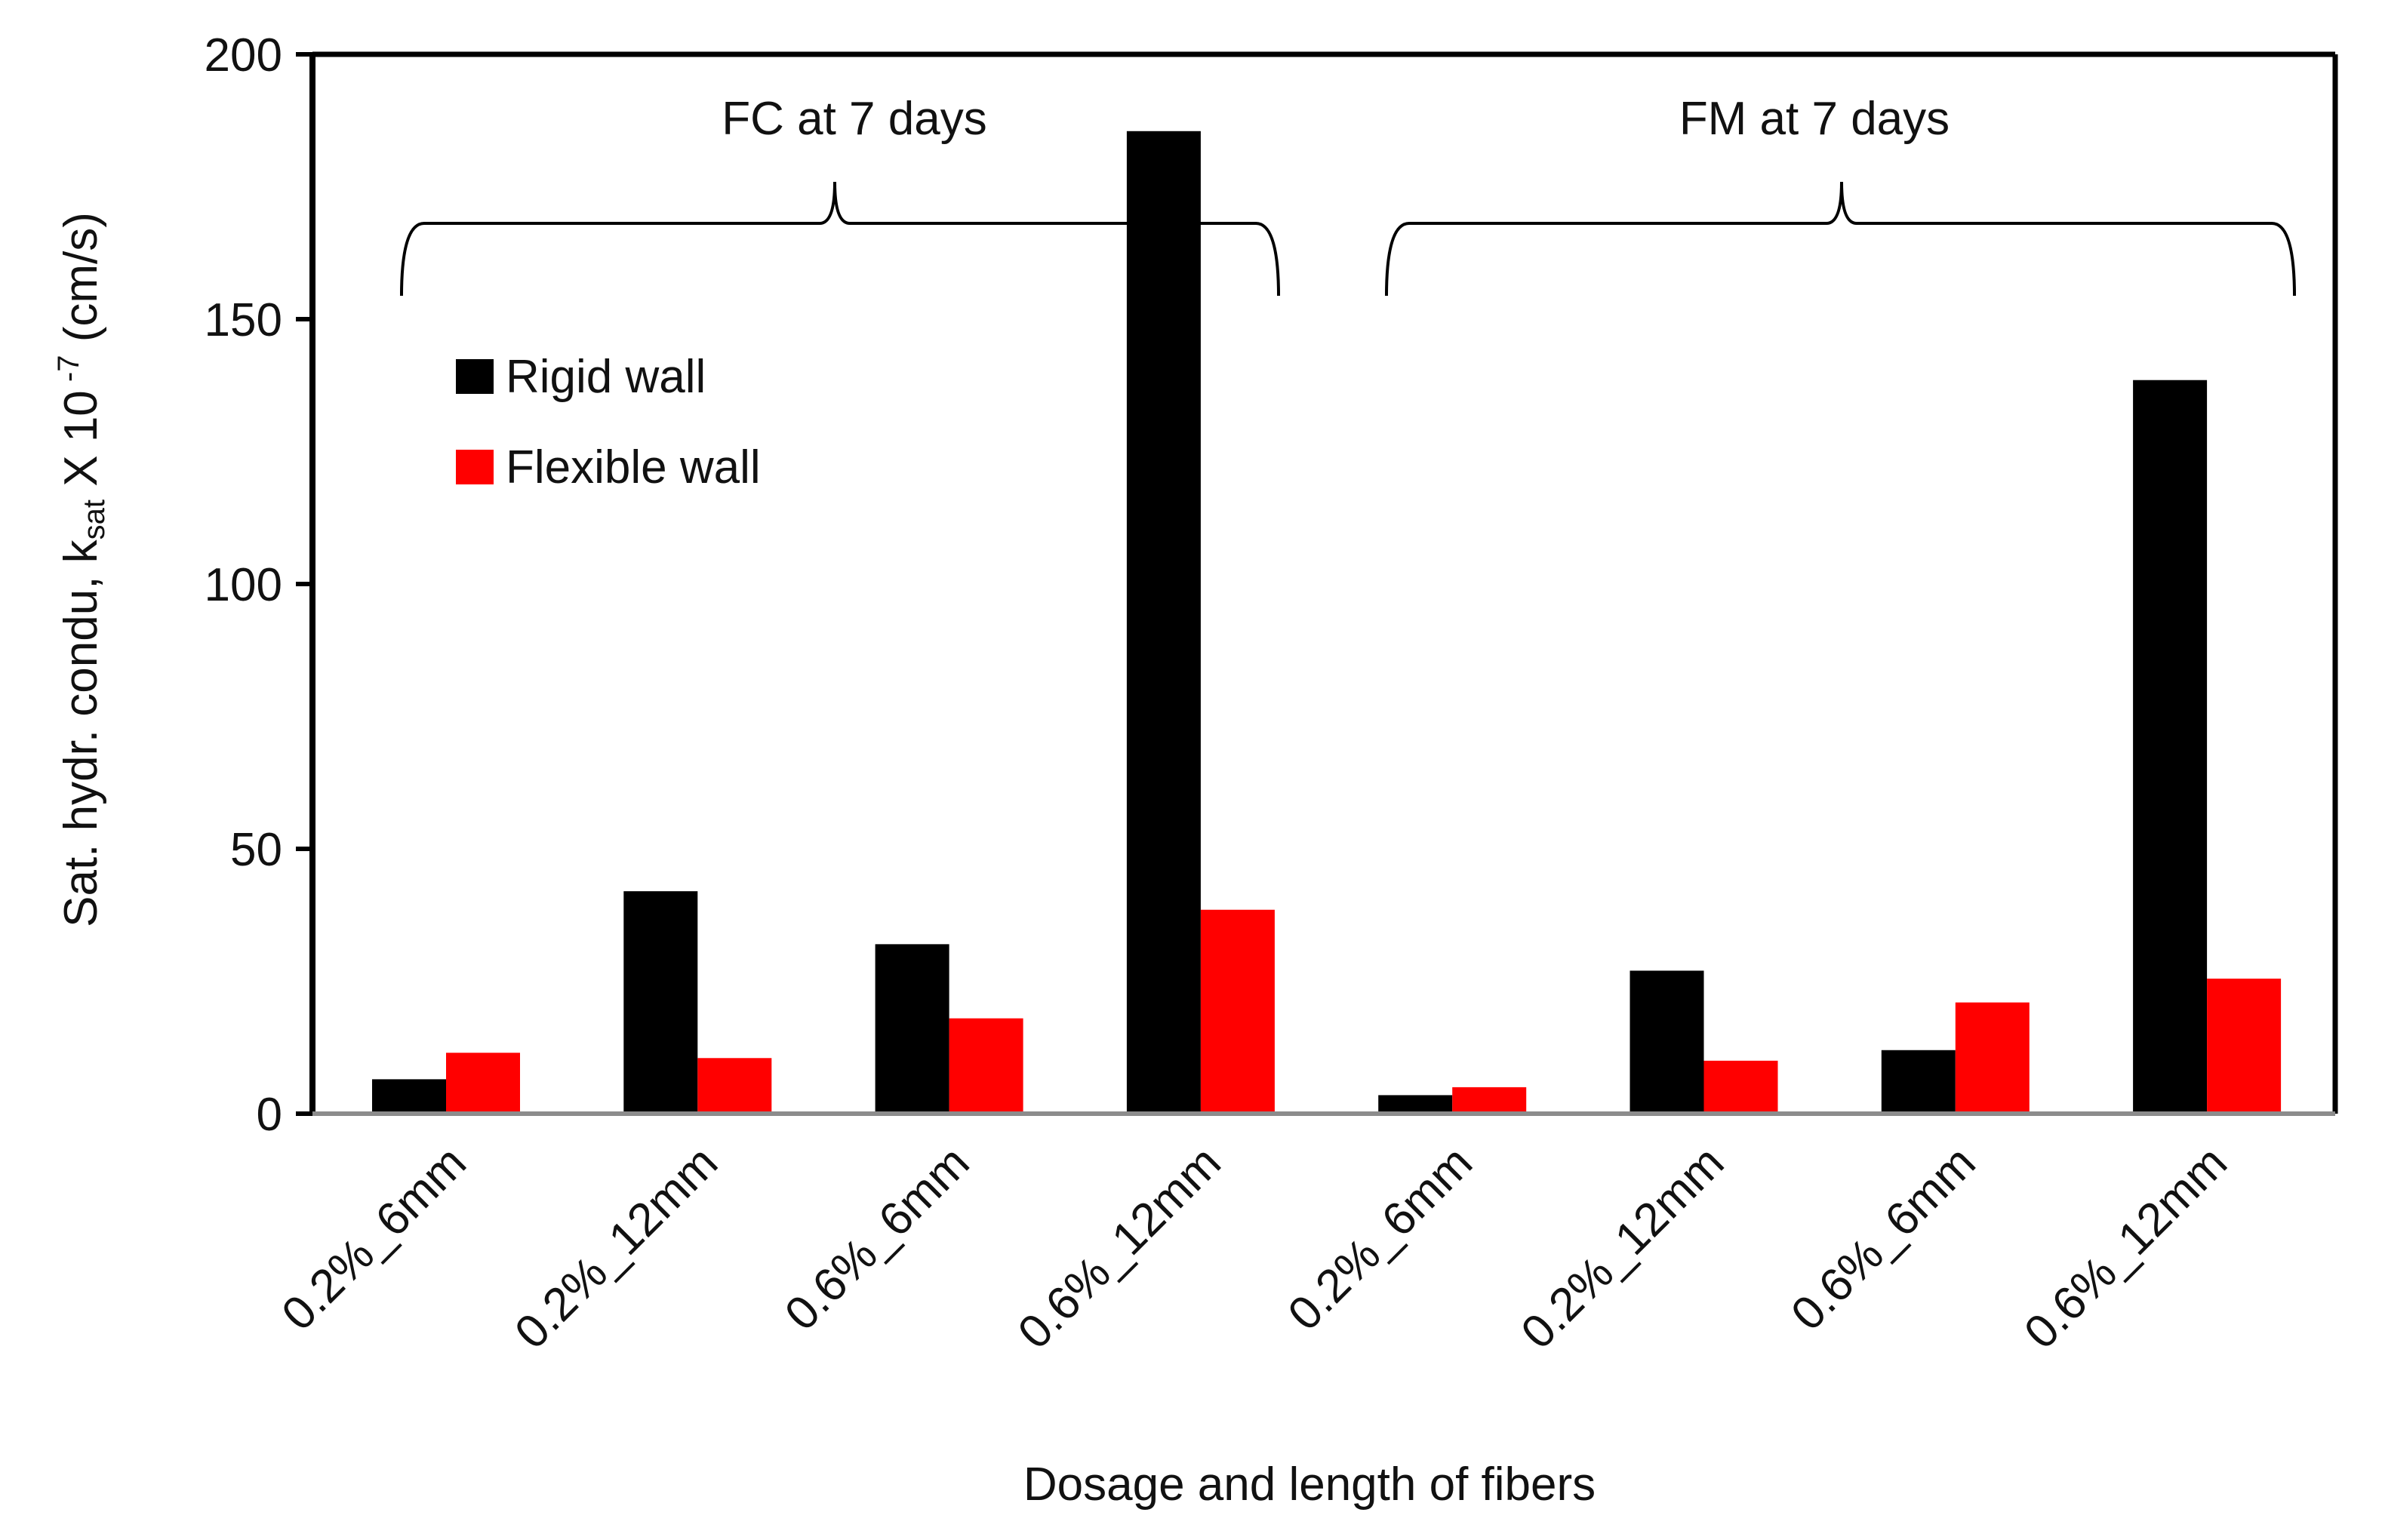 Image resolution: width=2382 pixels, height=1540 pixels. Describe the element at coordinates (1348, 195) in the screenshot. I see `group-annotations: FC at 7 days FM at 7 days` at that location.